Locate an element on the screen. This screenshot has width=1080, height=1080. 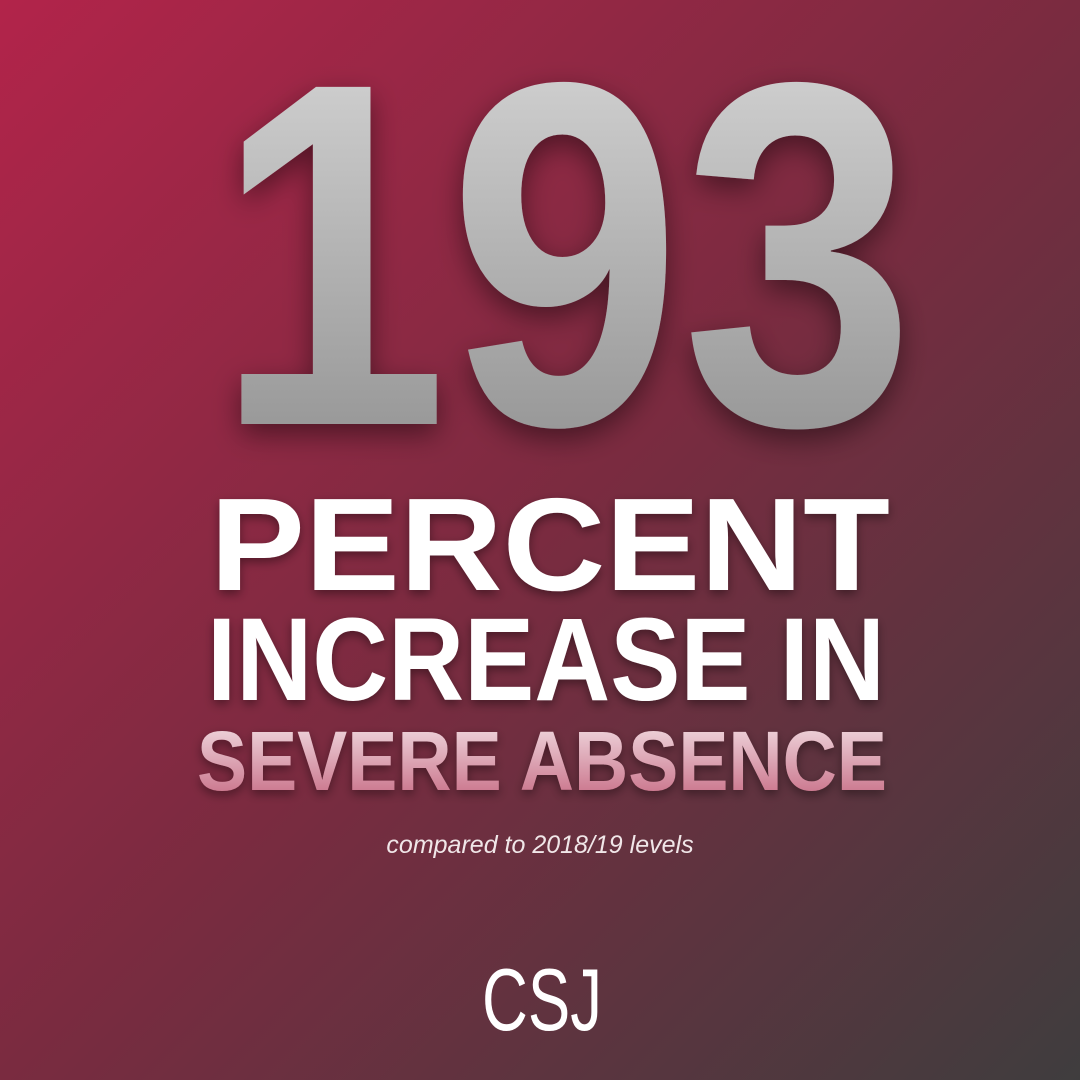
headline-line: PERCENT is located at coordinates (550, 544).